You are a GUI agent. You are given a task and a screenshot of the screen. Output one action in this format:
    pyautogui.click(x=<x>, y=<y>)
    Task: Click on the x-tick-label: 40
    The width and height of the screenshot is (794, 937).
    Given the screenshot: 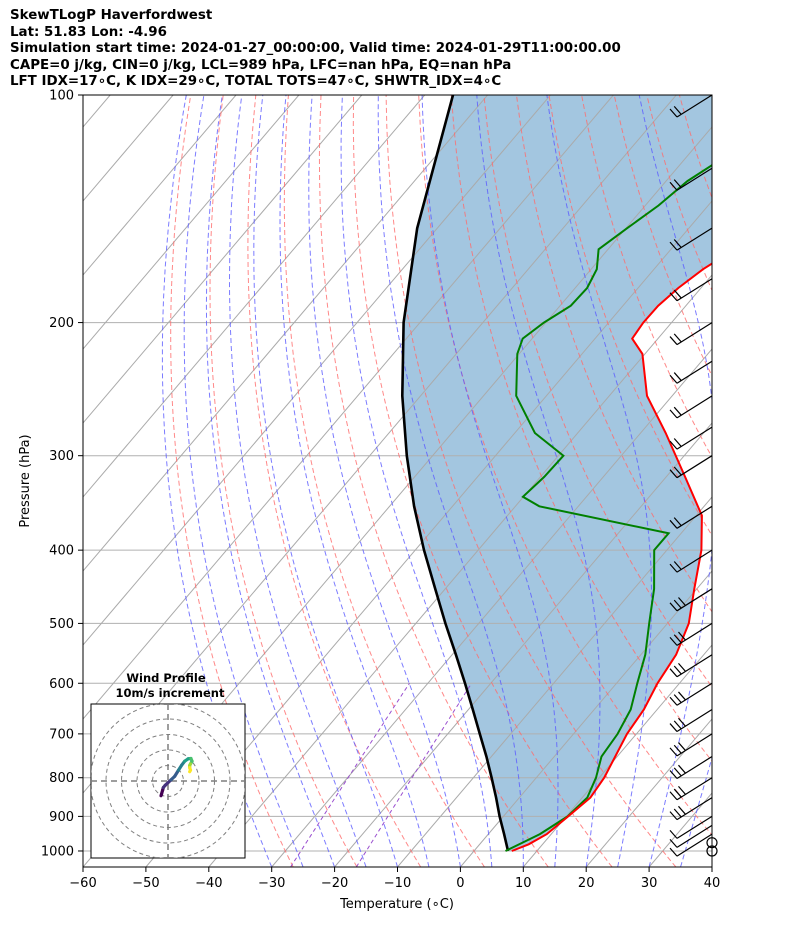 What is the action you would take?
    pyautogui.click(x=712, y=883)
    